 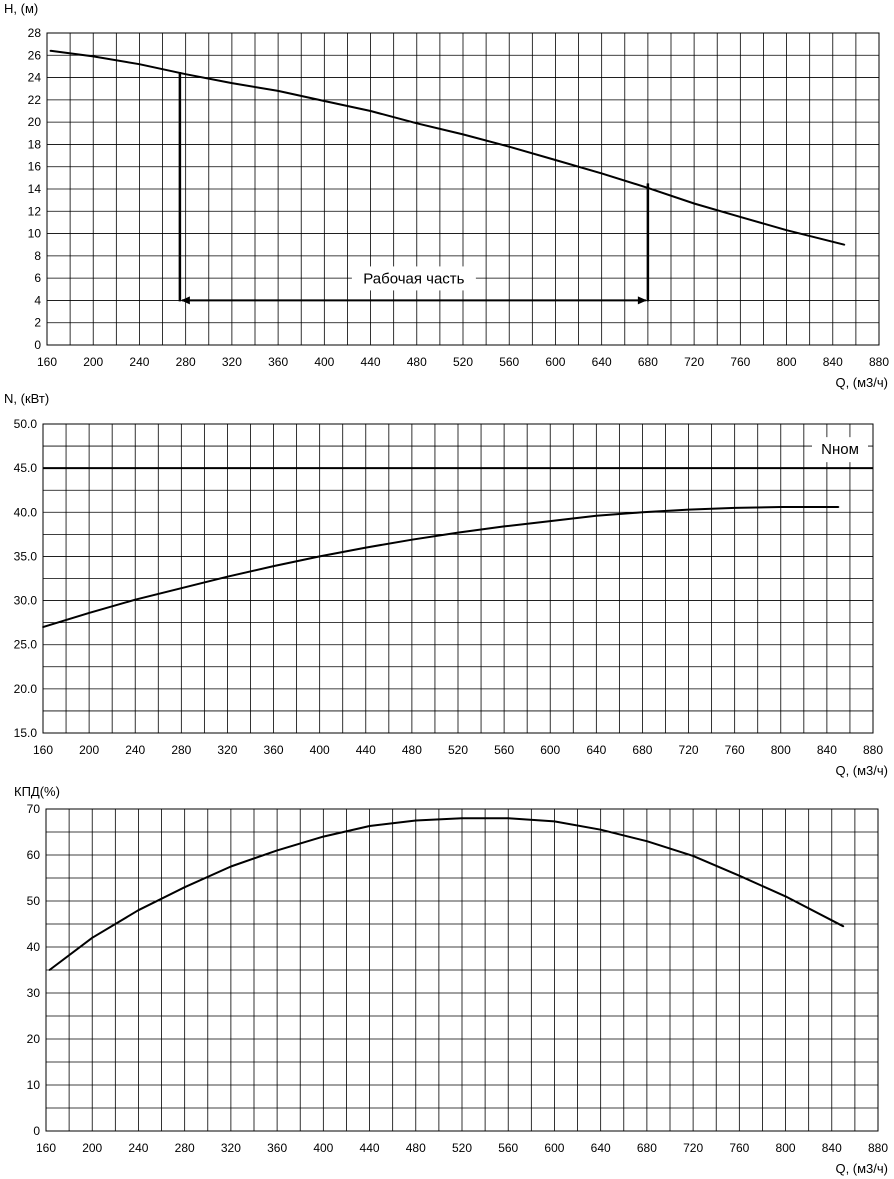 I want to click on x-tick-label: 160, so click(x=43, y=750).